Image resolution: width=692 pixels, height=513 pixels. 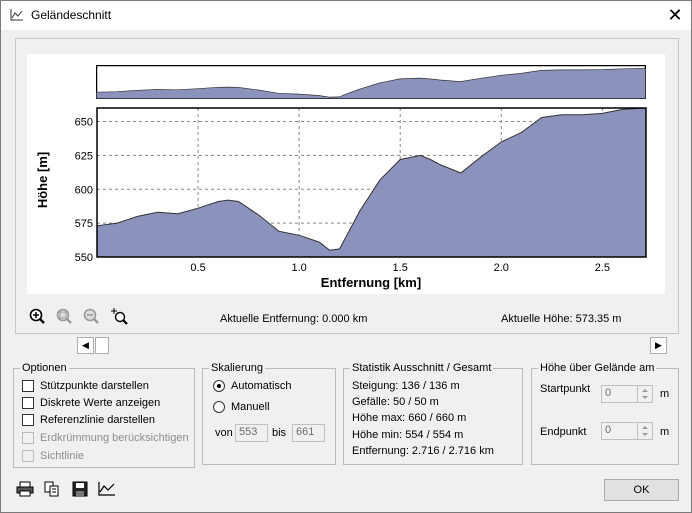 What do you see at coordinates (298, 268) in the screenshot?
I see `x-tick-label: 1.0` at bounding box center [298, 268].